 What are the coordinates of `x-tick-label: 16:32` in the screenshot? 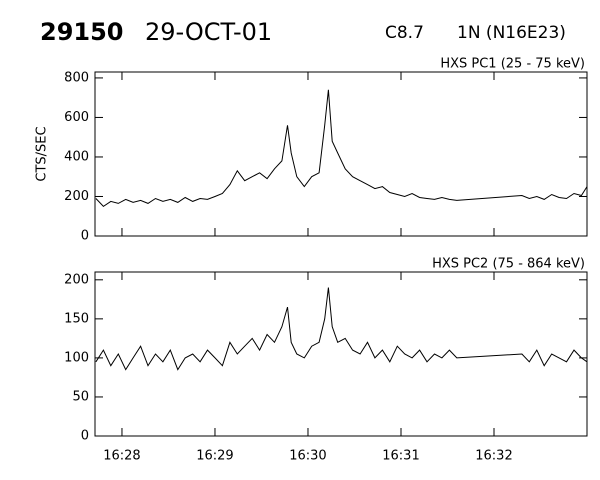 It's located at (493, 456).